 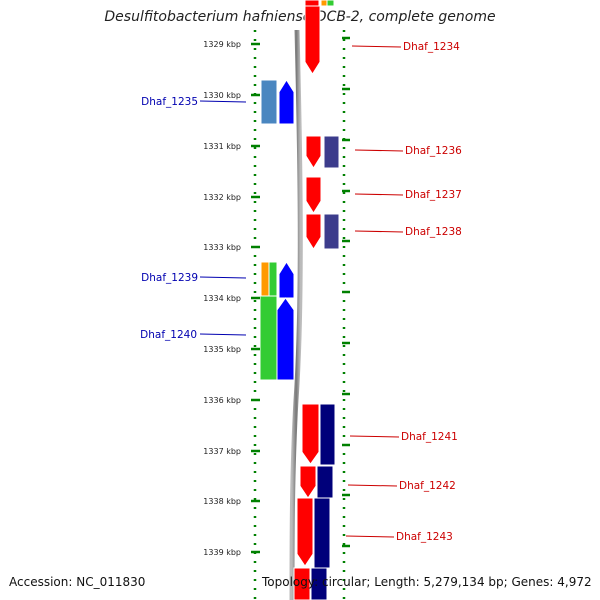 I want to click on gene-label: Dhaf_1238, so click(x=433, y=232).